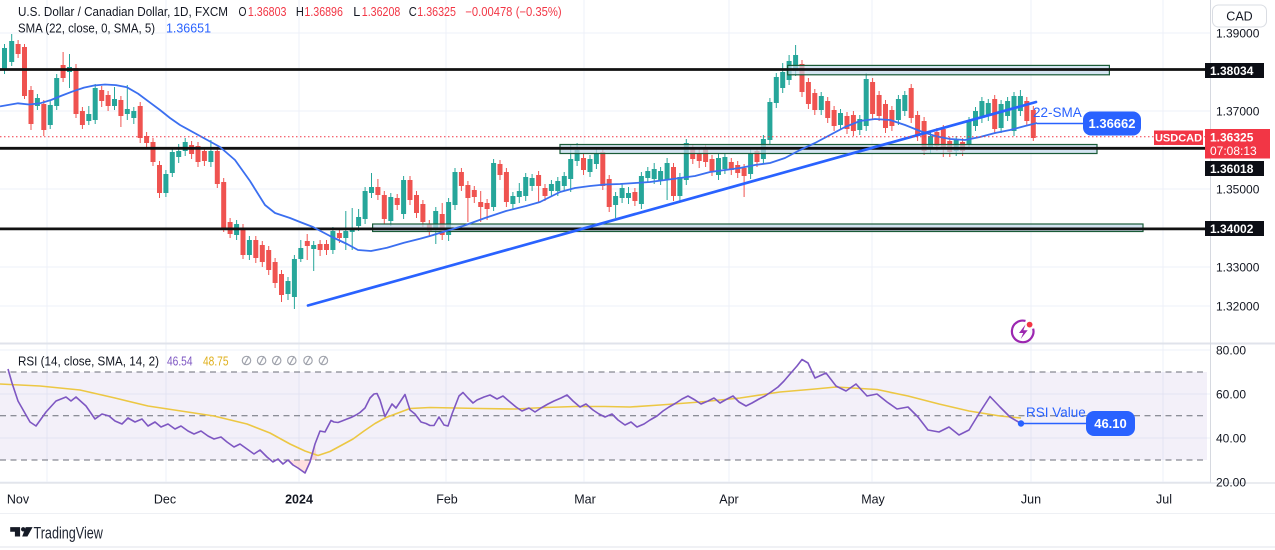 Image resolution: width=1275 pixels, height=550 pixels. Describe the element at coordinates (585, 500) in the screenshot. I see `svg-text: Mar` at that location.